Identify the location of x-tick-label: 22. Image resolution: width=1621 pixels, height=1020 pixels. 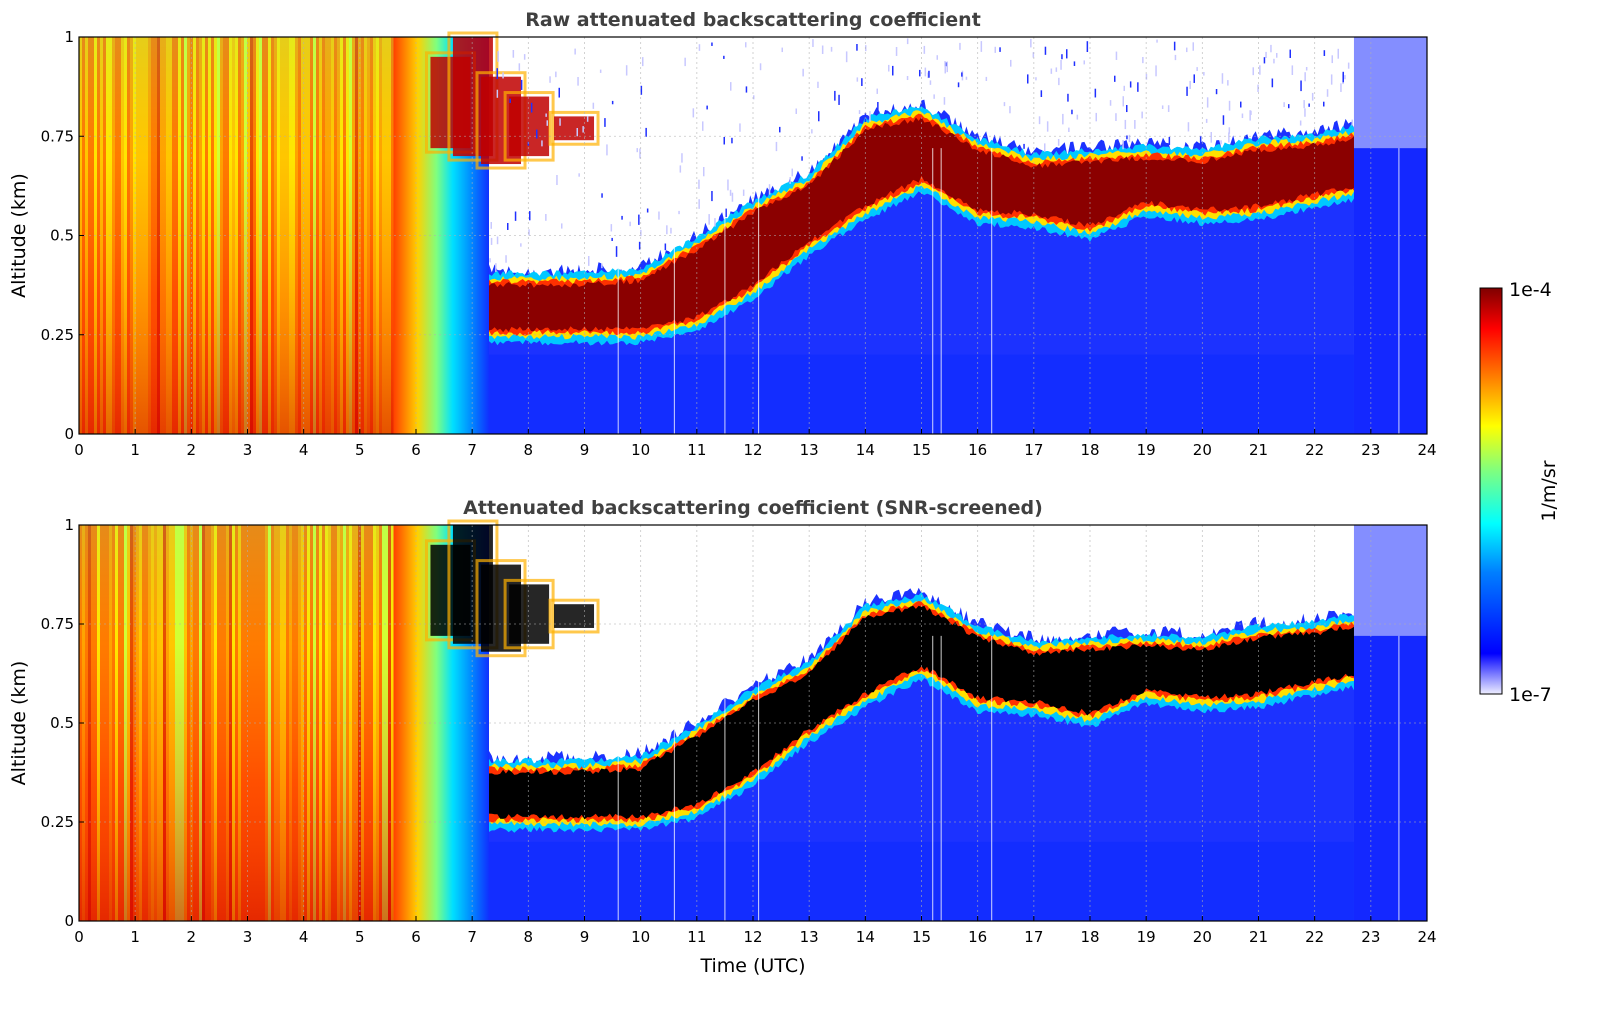
(1314, 937).